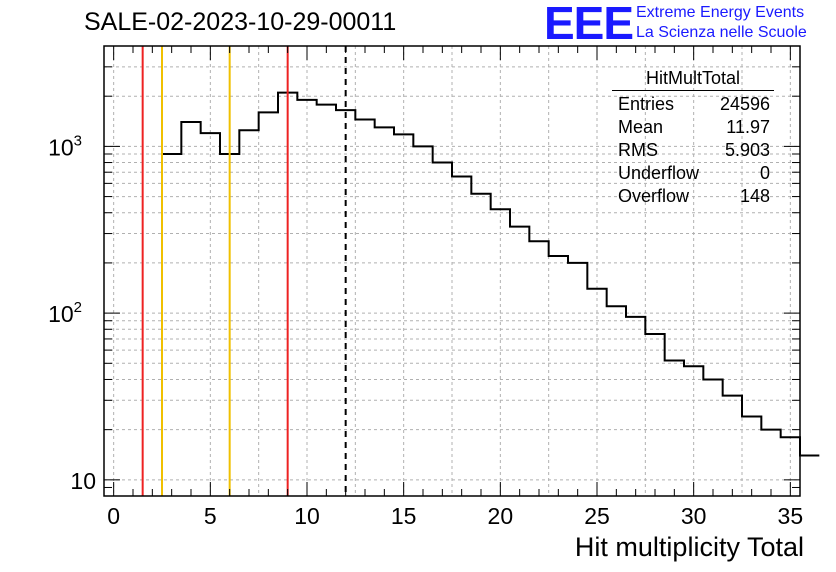 This screenshot has width=836, height=572. I want to click on stats-row-rms: RMS 5.903, so click(693, 150).